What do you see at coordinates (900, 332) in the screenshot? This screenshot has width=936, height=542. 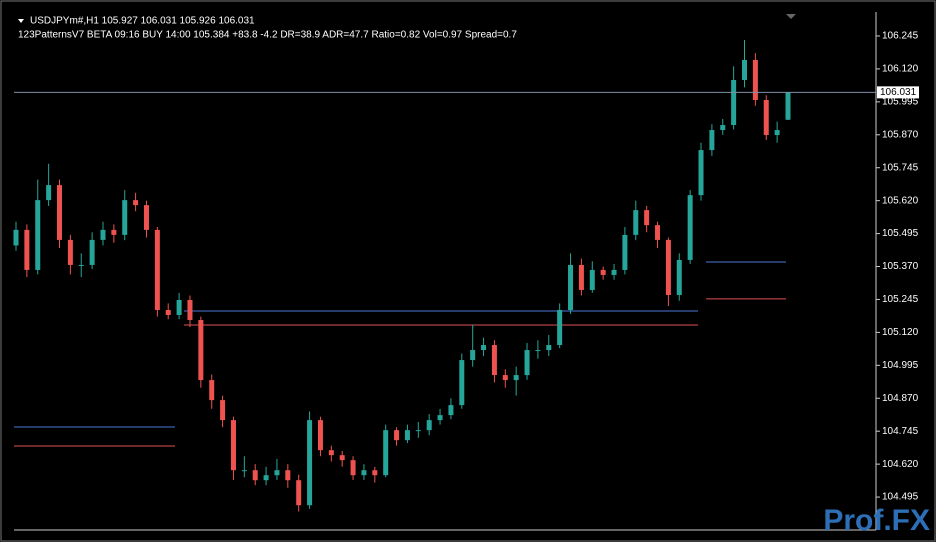 I see `y-tick-label: 105.120` at bounding box center [900, 332].